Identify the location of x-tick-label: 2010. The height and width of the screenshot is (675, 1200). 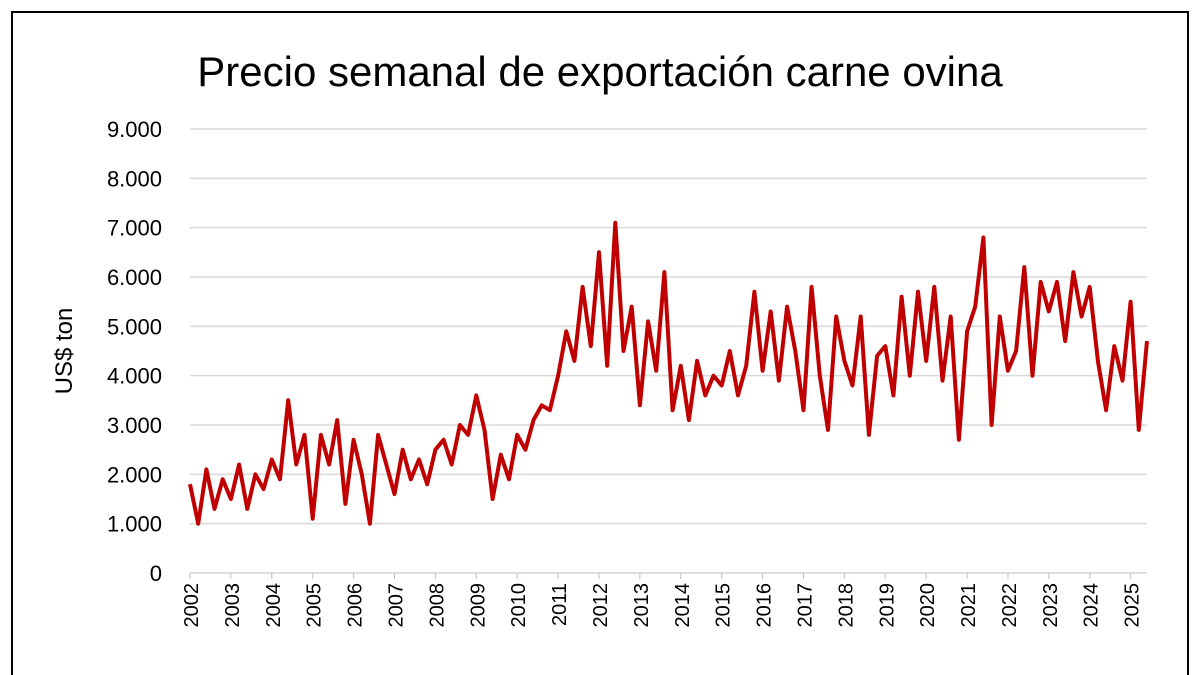
(519, 605).